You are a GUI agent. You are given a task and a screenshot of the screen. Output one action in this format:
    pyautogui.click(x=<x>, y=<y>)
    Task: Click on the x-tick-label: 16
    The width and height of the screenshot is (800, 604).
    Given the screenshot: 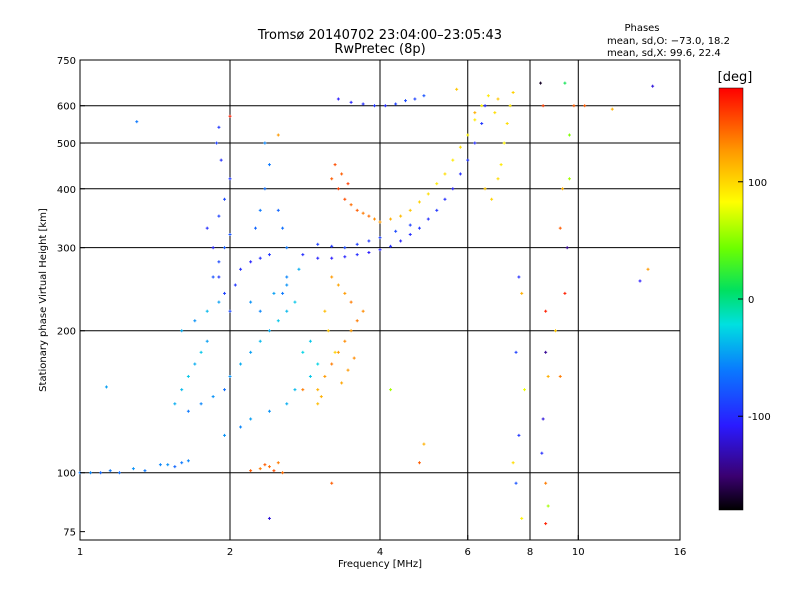 What is the action you would take?
    pyautogui.click(x=680, y=552)
    